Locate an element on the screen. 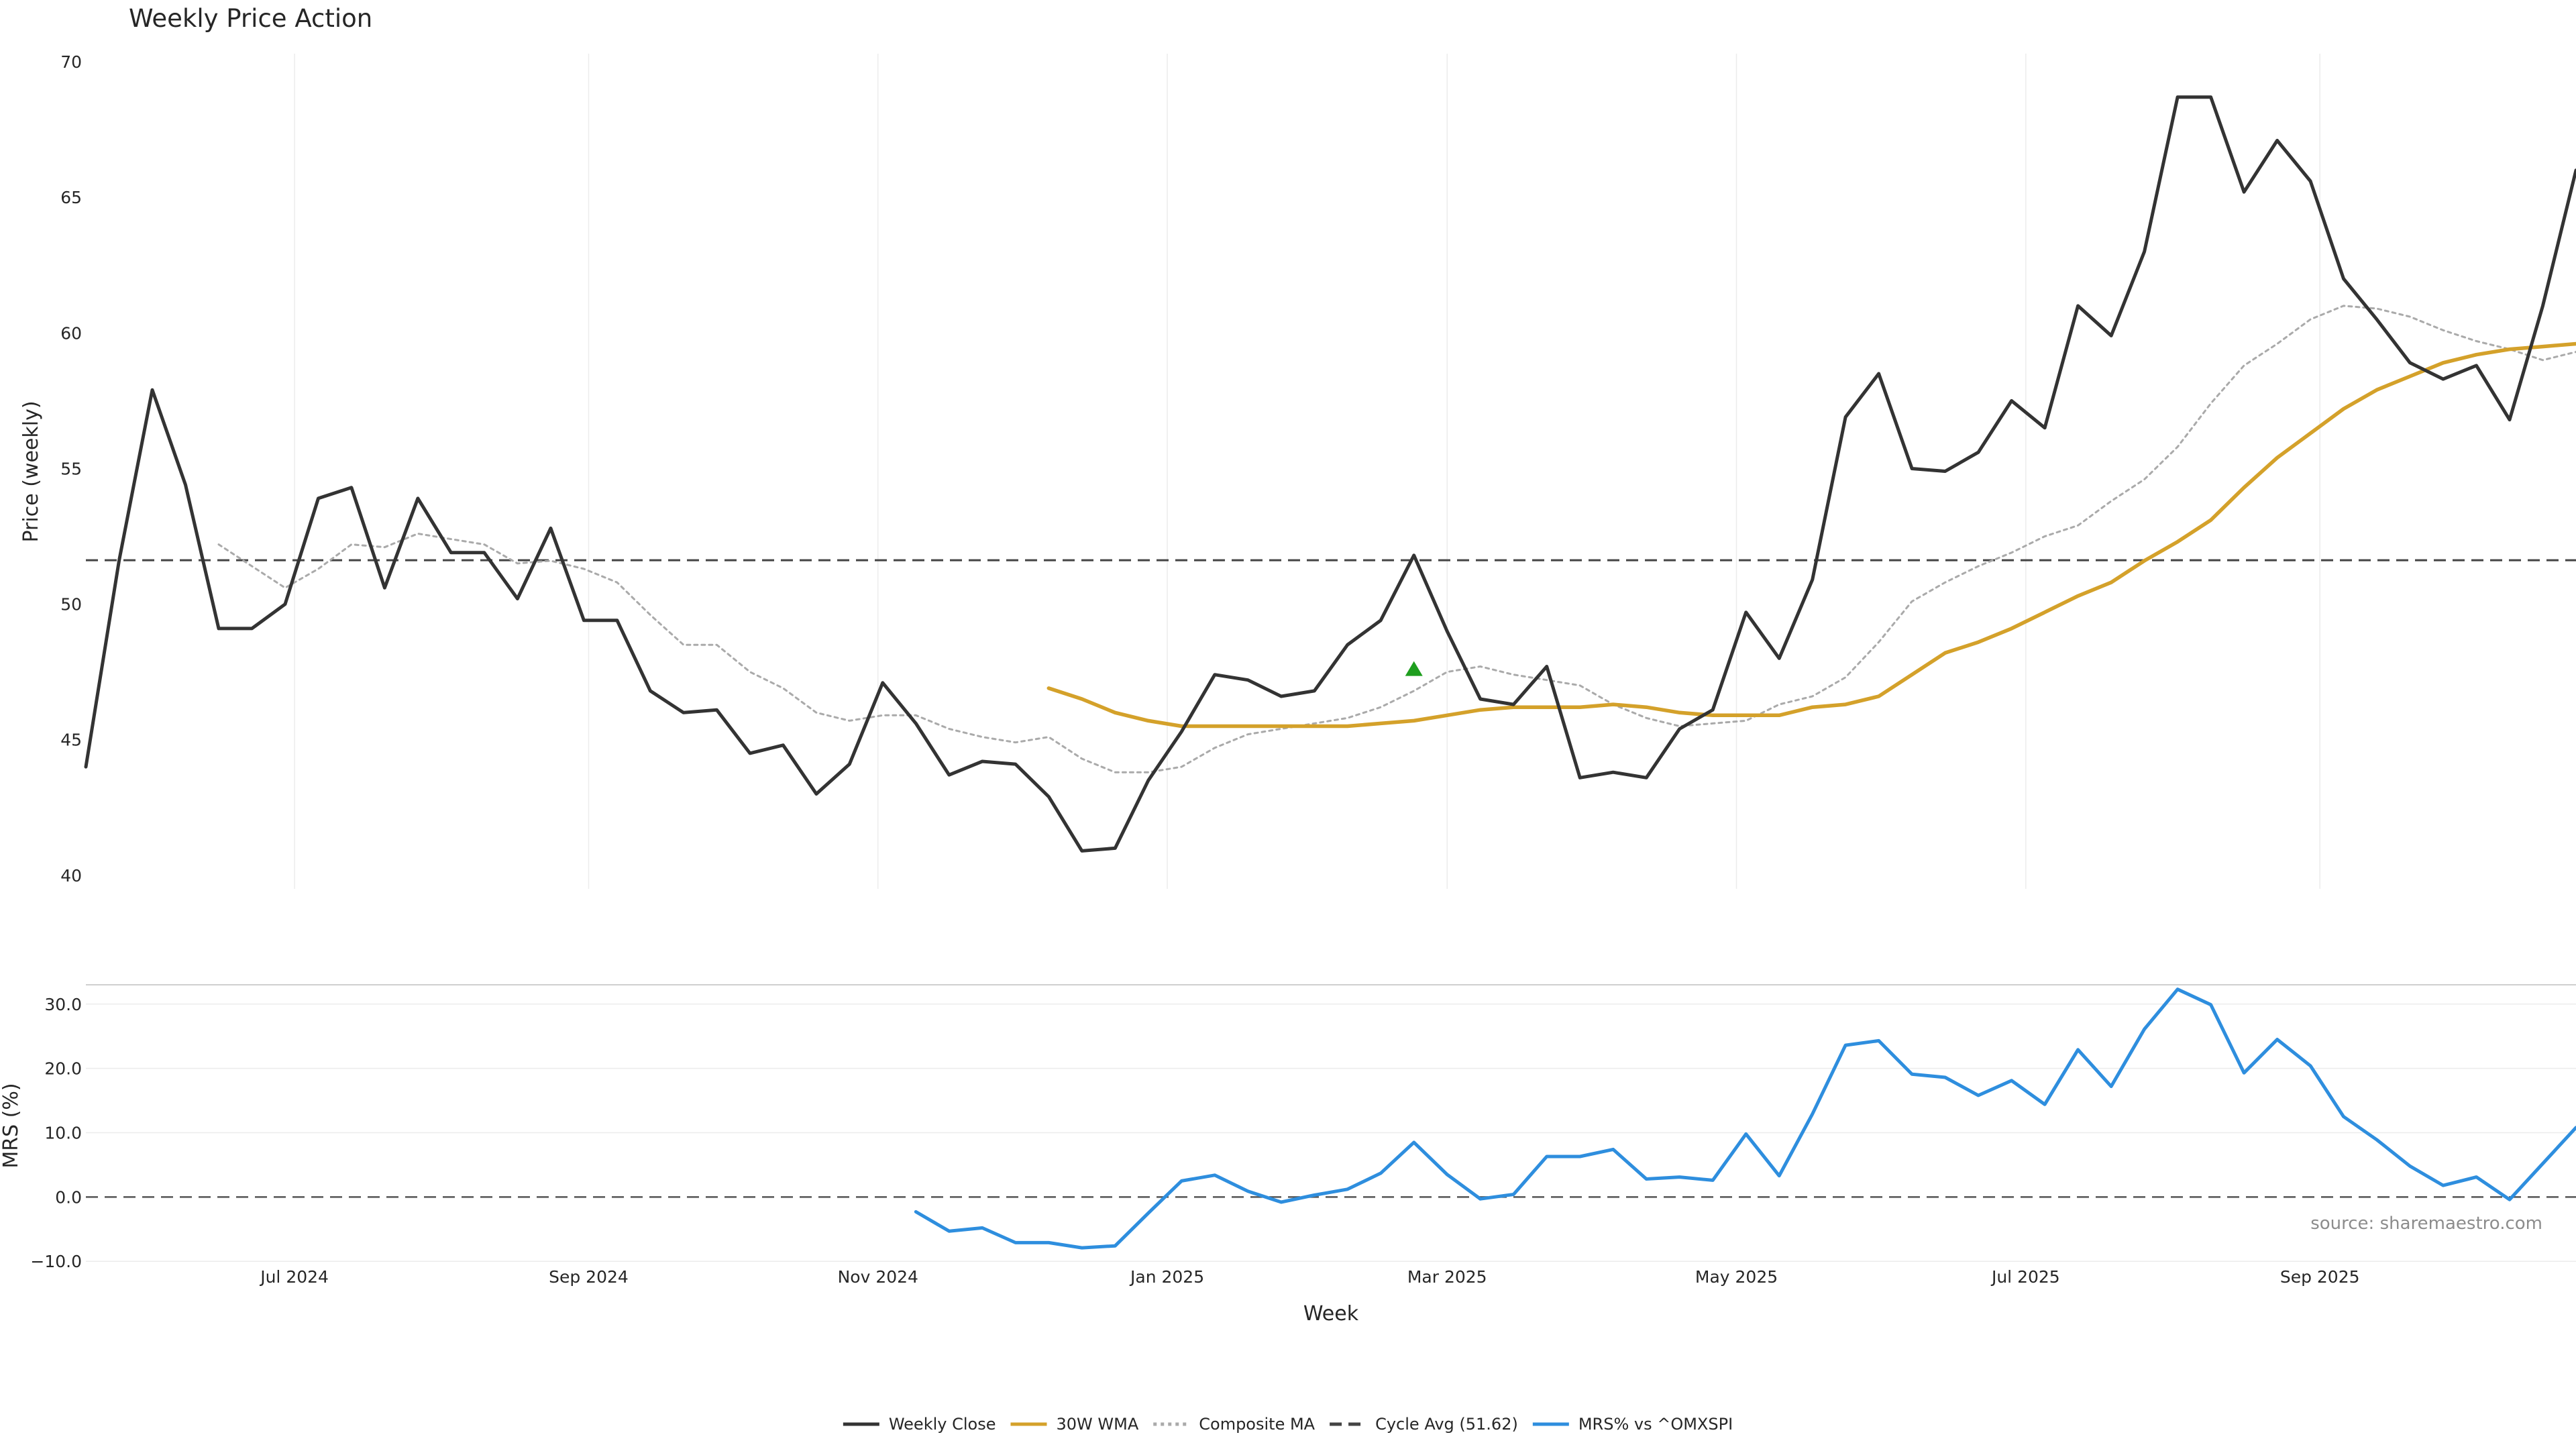  mrs-line is located at coordinates (1745, 1118).